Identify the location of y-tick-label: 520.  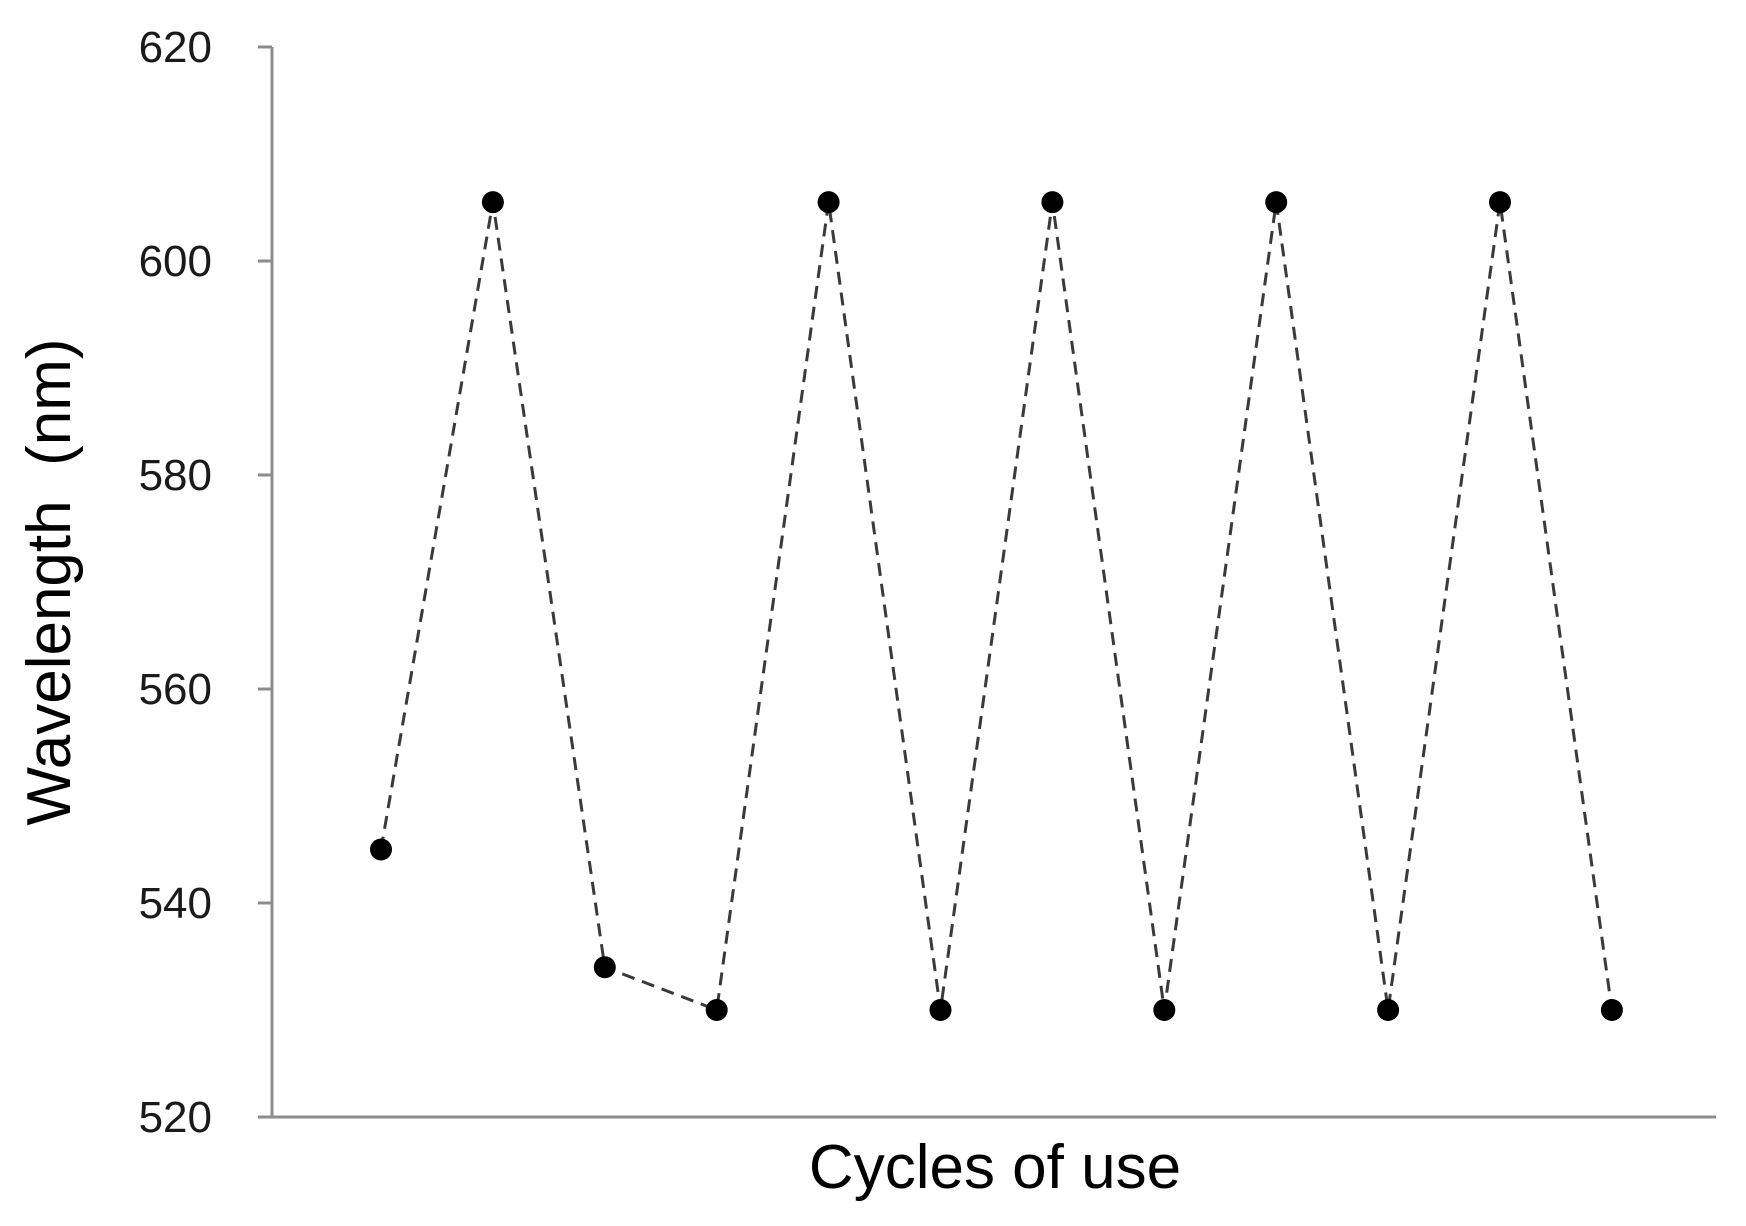
(175, 1117).